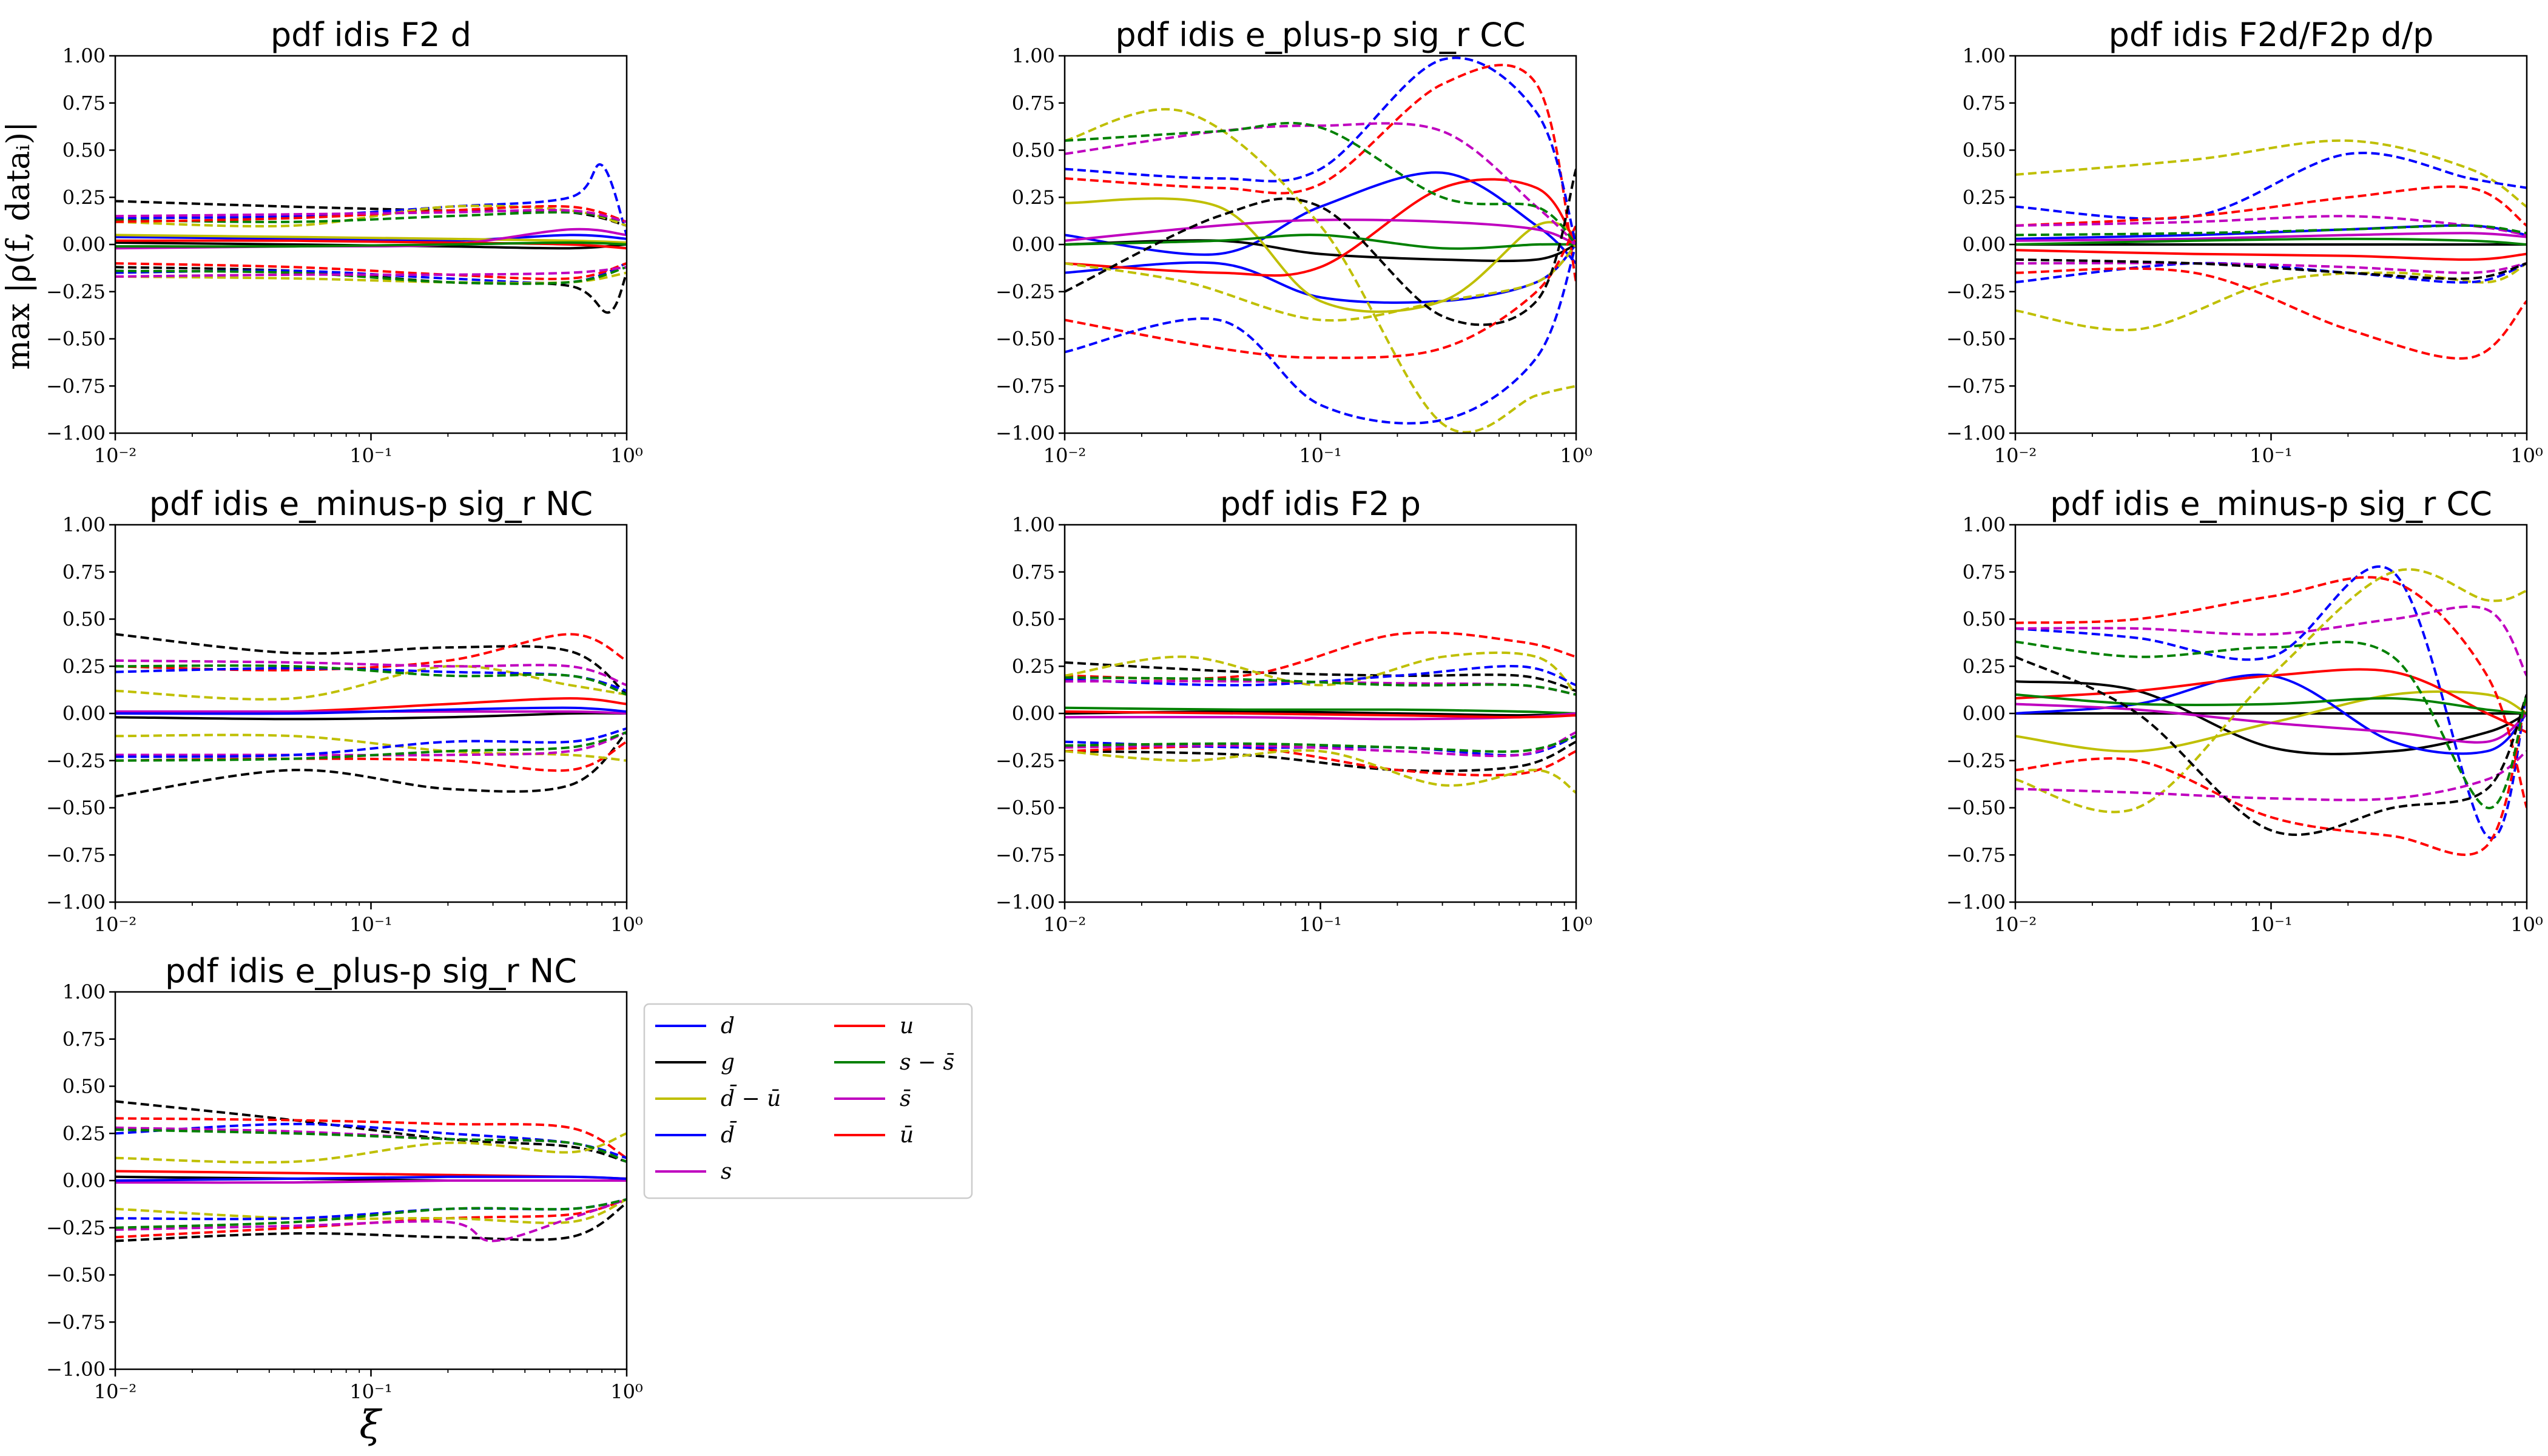 The height and width of the screenshot is (1456, 2548). What do you see at coordinates (729, 1134) in the screenshot?
I see `legend-label: d̄` at bounding box center [729, 1134].